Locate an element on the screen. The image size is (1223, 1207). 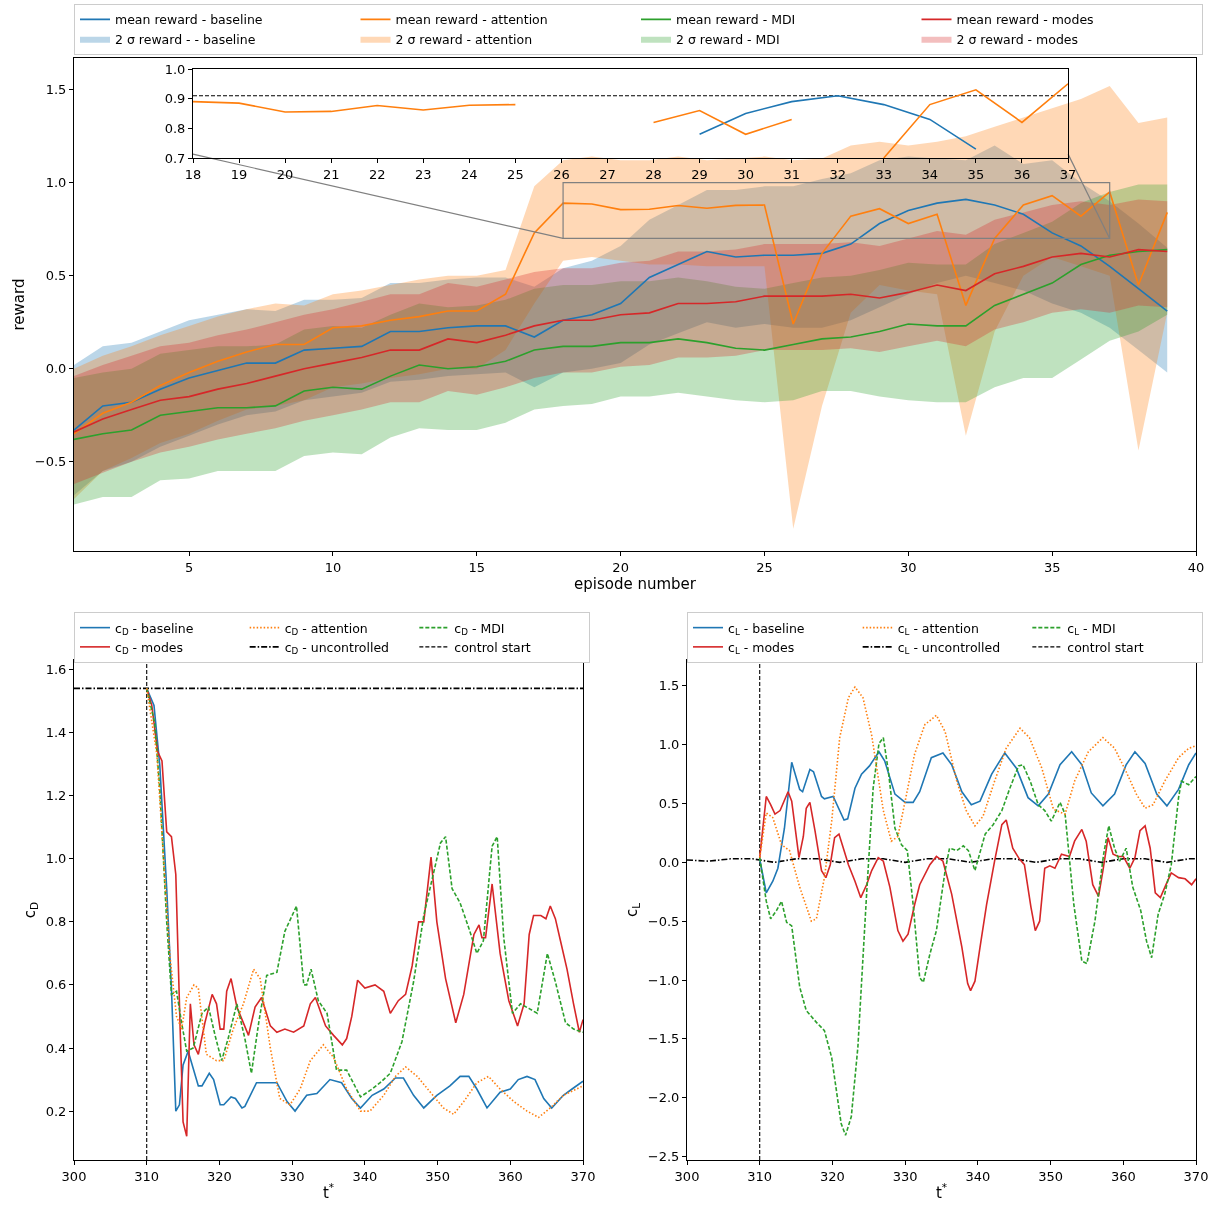
legend-label: mean reward - attention is located at coordinates (471, 20).